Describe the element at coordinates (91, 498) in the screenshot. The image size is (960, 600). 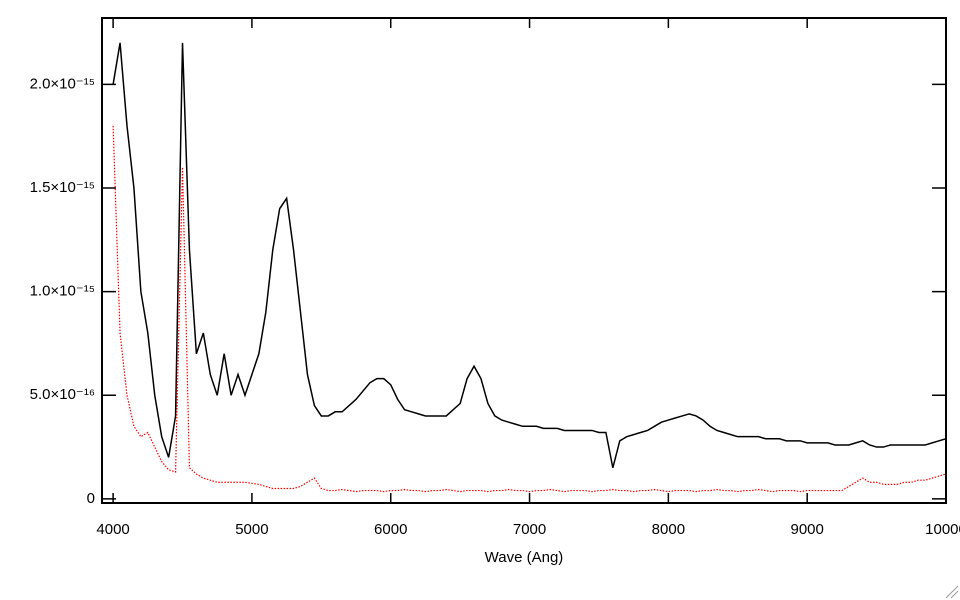
I see `y-tick-label: 0` at that location.